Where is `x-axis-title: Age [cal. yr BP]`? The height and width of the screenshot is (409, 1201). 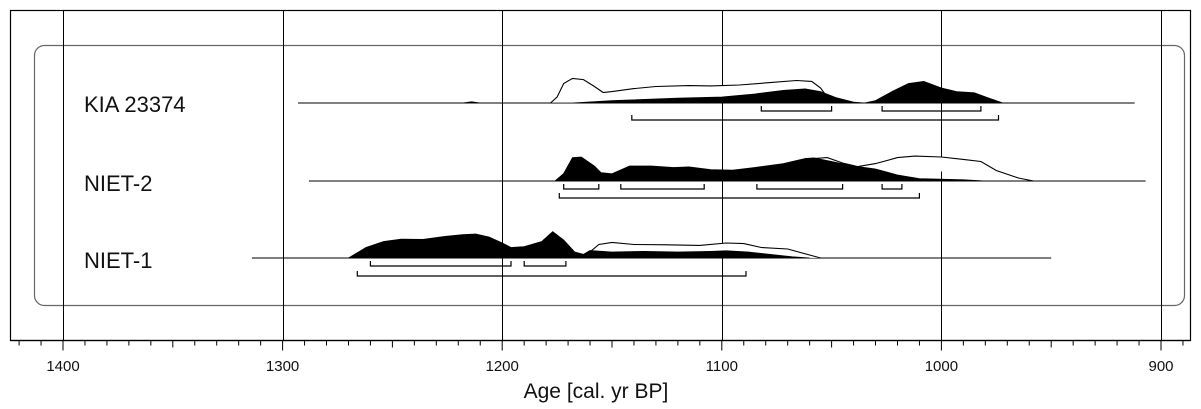
x-axis-title: Age [cal. yr BP] is located at coordinates (596, 391).